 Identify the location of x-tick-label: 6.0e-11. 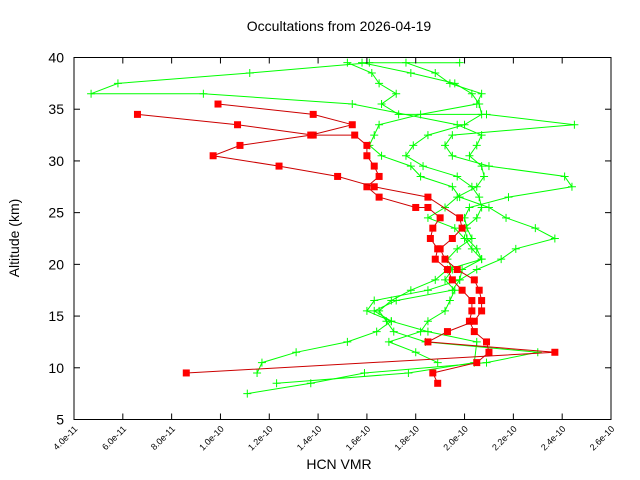
(114, 438).